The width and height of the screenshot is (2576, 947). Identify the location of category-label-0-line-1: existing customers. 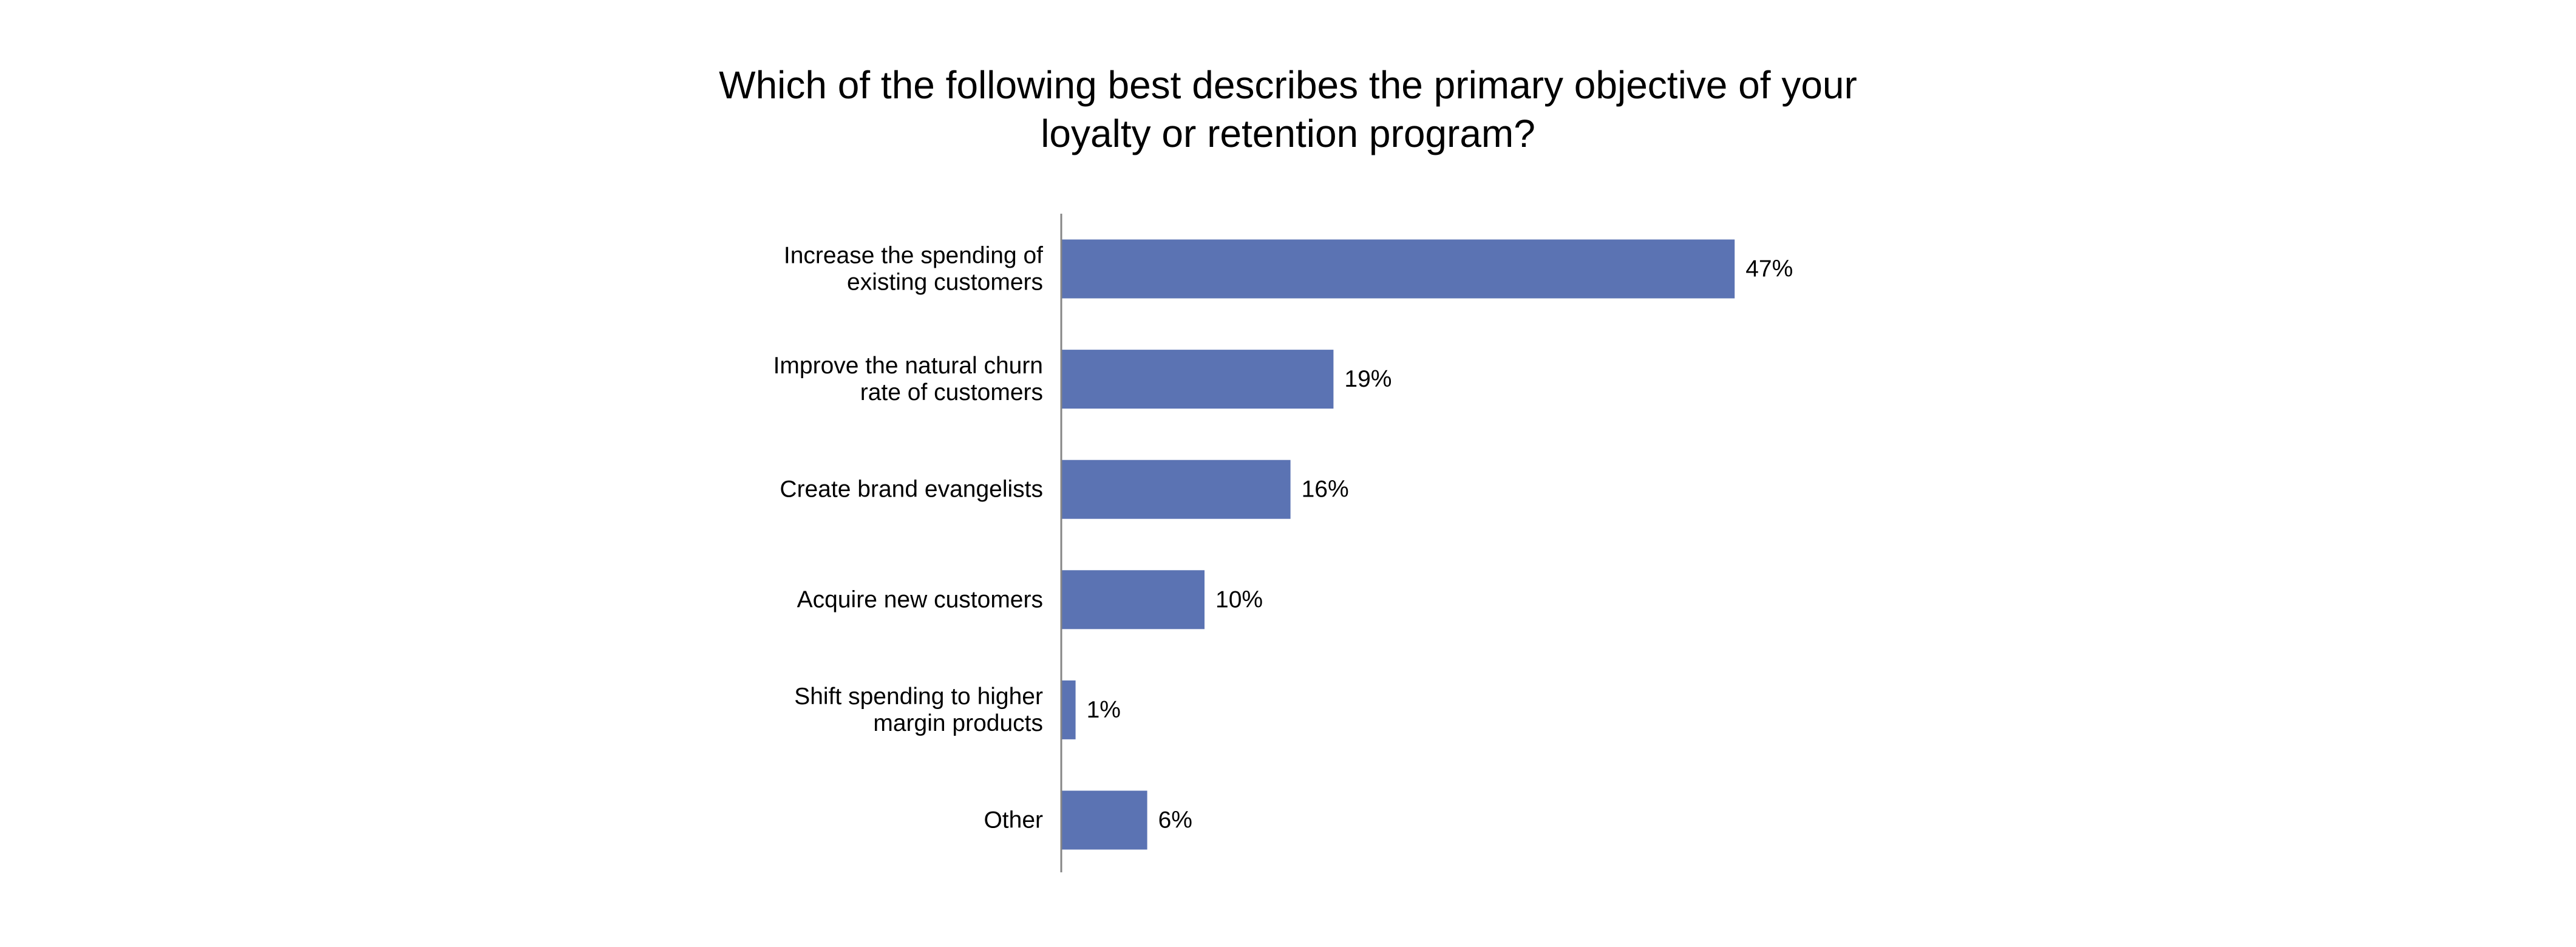
(945, 283).